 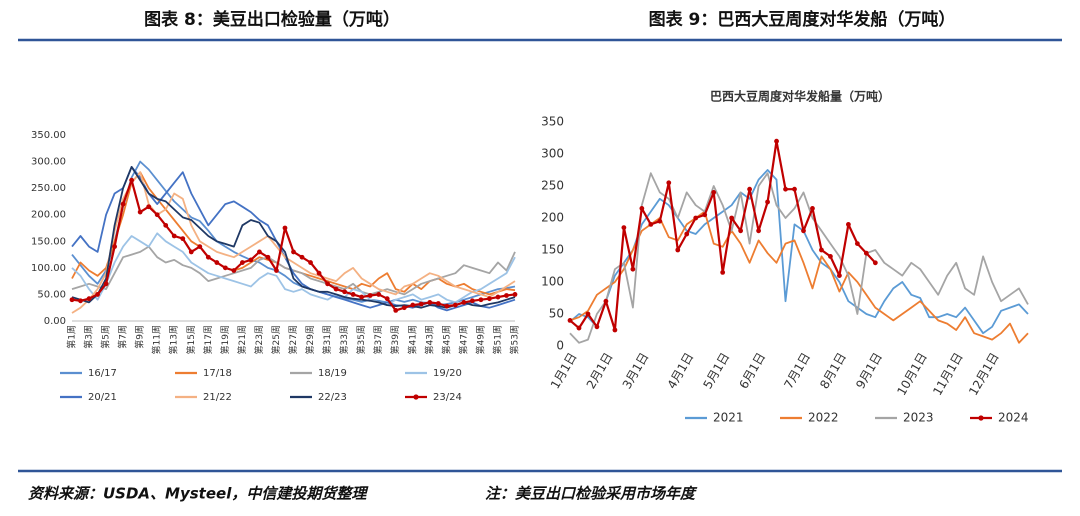 I want to click on legend-label: 23/24, so click(x=447, y=397).